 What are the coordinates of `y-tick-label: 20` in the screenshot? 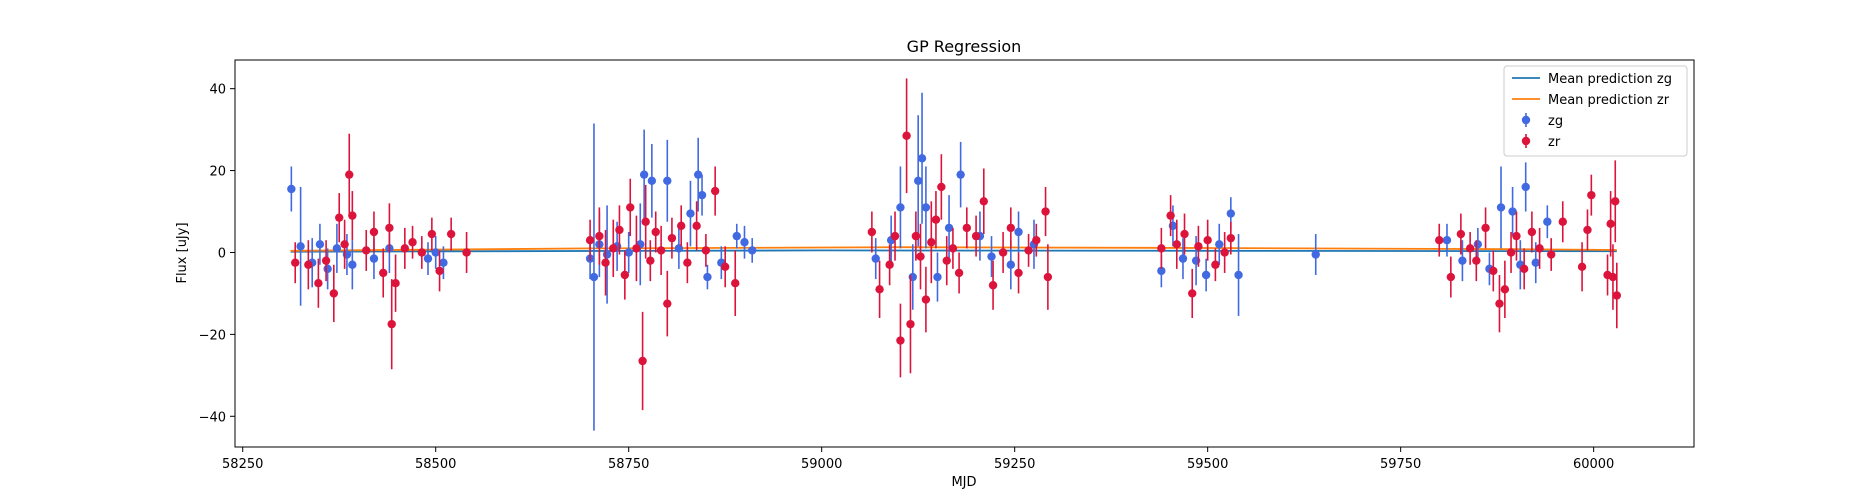 It's located at (217, 172).